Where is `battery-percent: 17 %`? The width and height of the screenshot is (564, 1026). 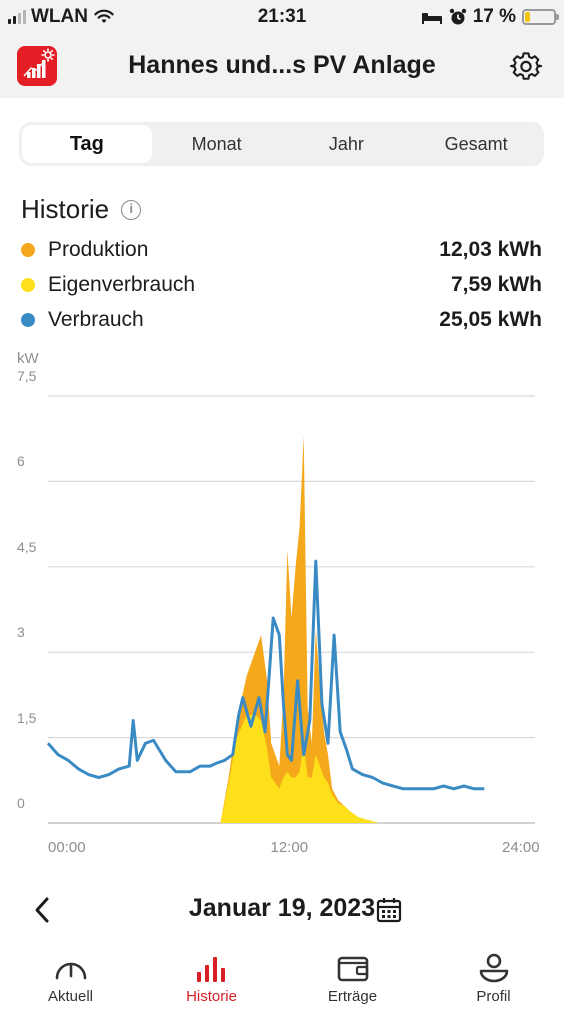
battery-percent: 17 % is located at coordinates (494, 16).